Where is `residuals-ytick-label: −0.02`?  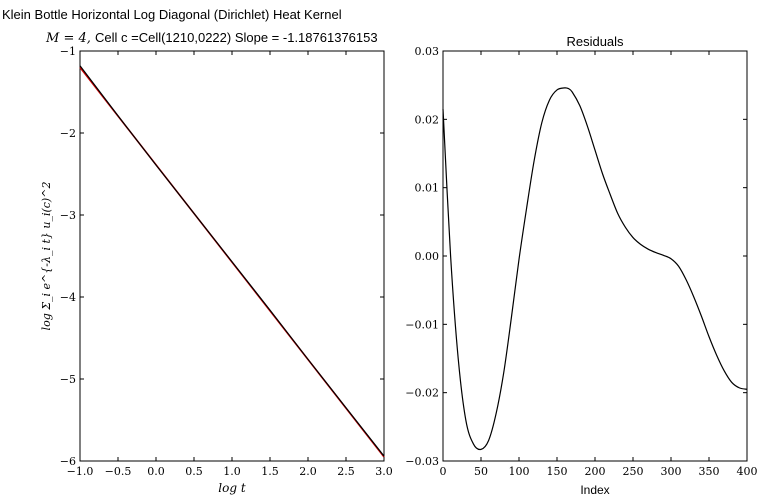
residuals-ytick-label: −0.02 is located at coordinates (422, 393).